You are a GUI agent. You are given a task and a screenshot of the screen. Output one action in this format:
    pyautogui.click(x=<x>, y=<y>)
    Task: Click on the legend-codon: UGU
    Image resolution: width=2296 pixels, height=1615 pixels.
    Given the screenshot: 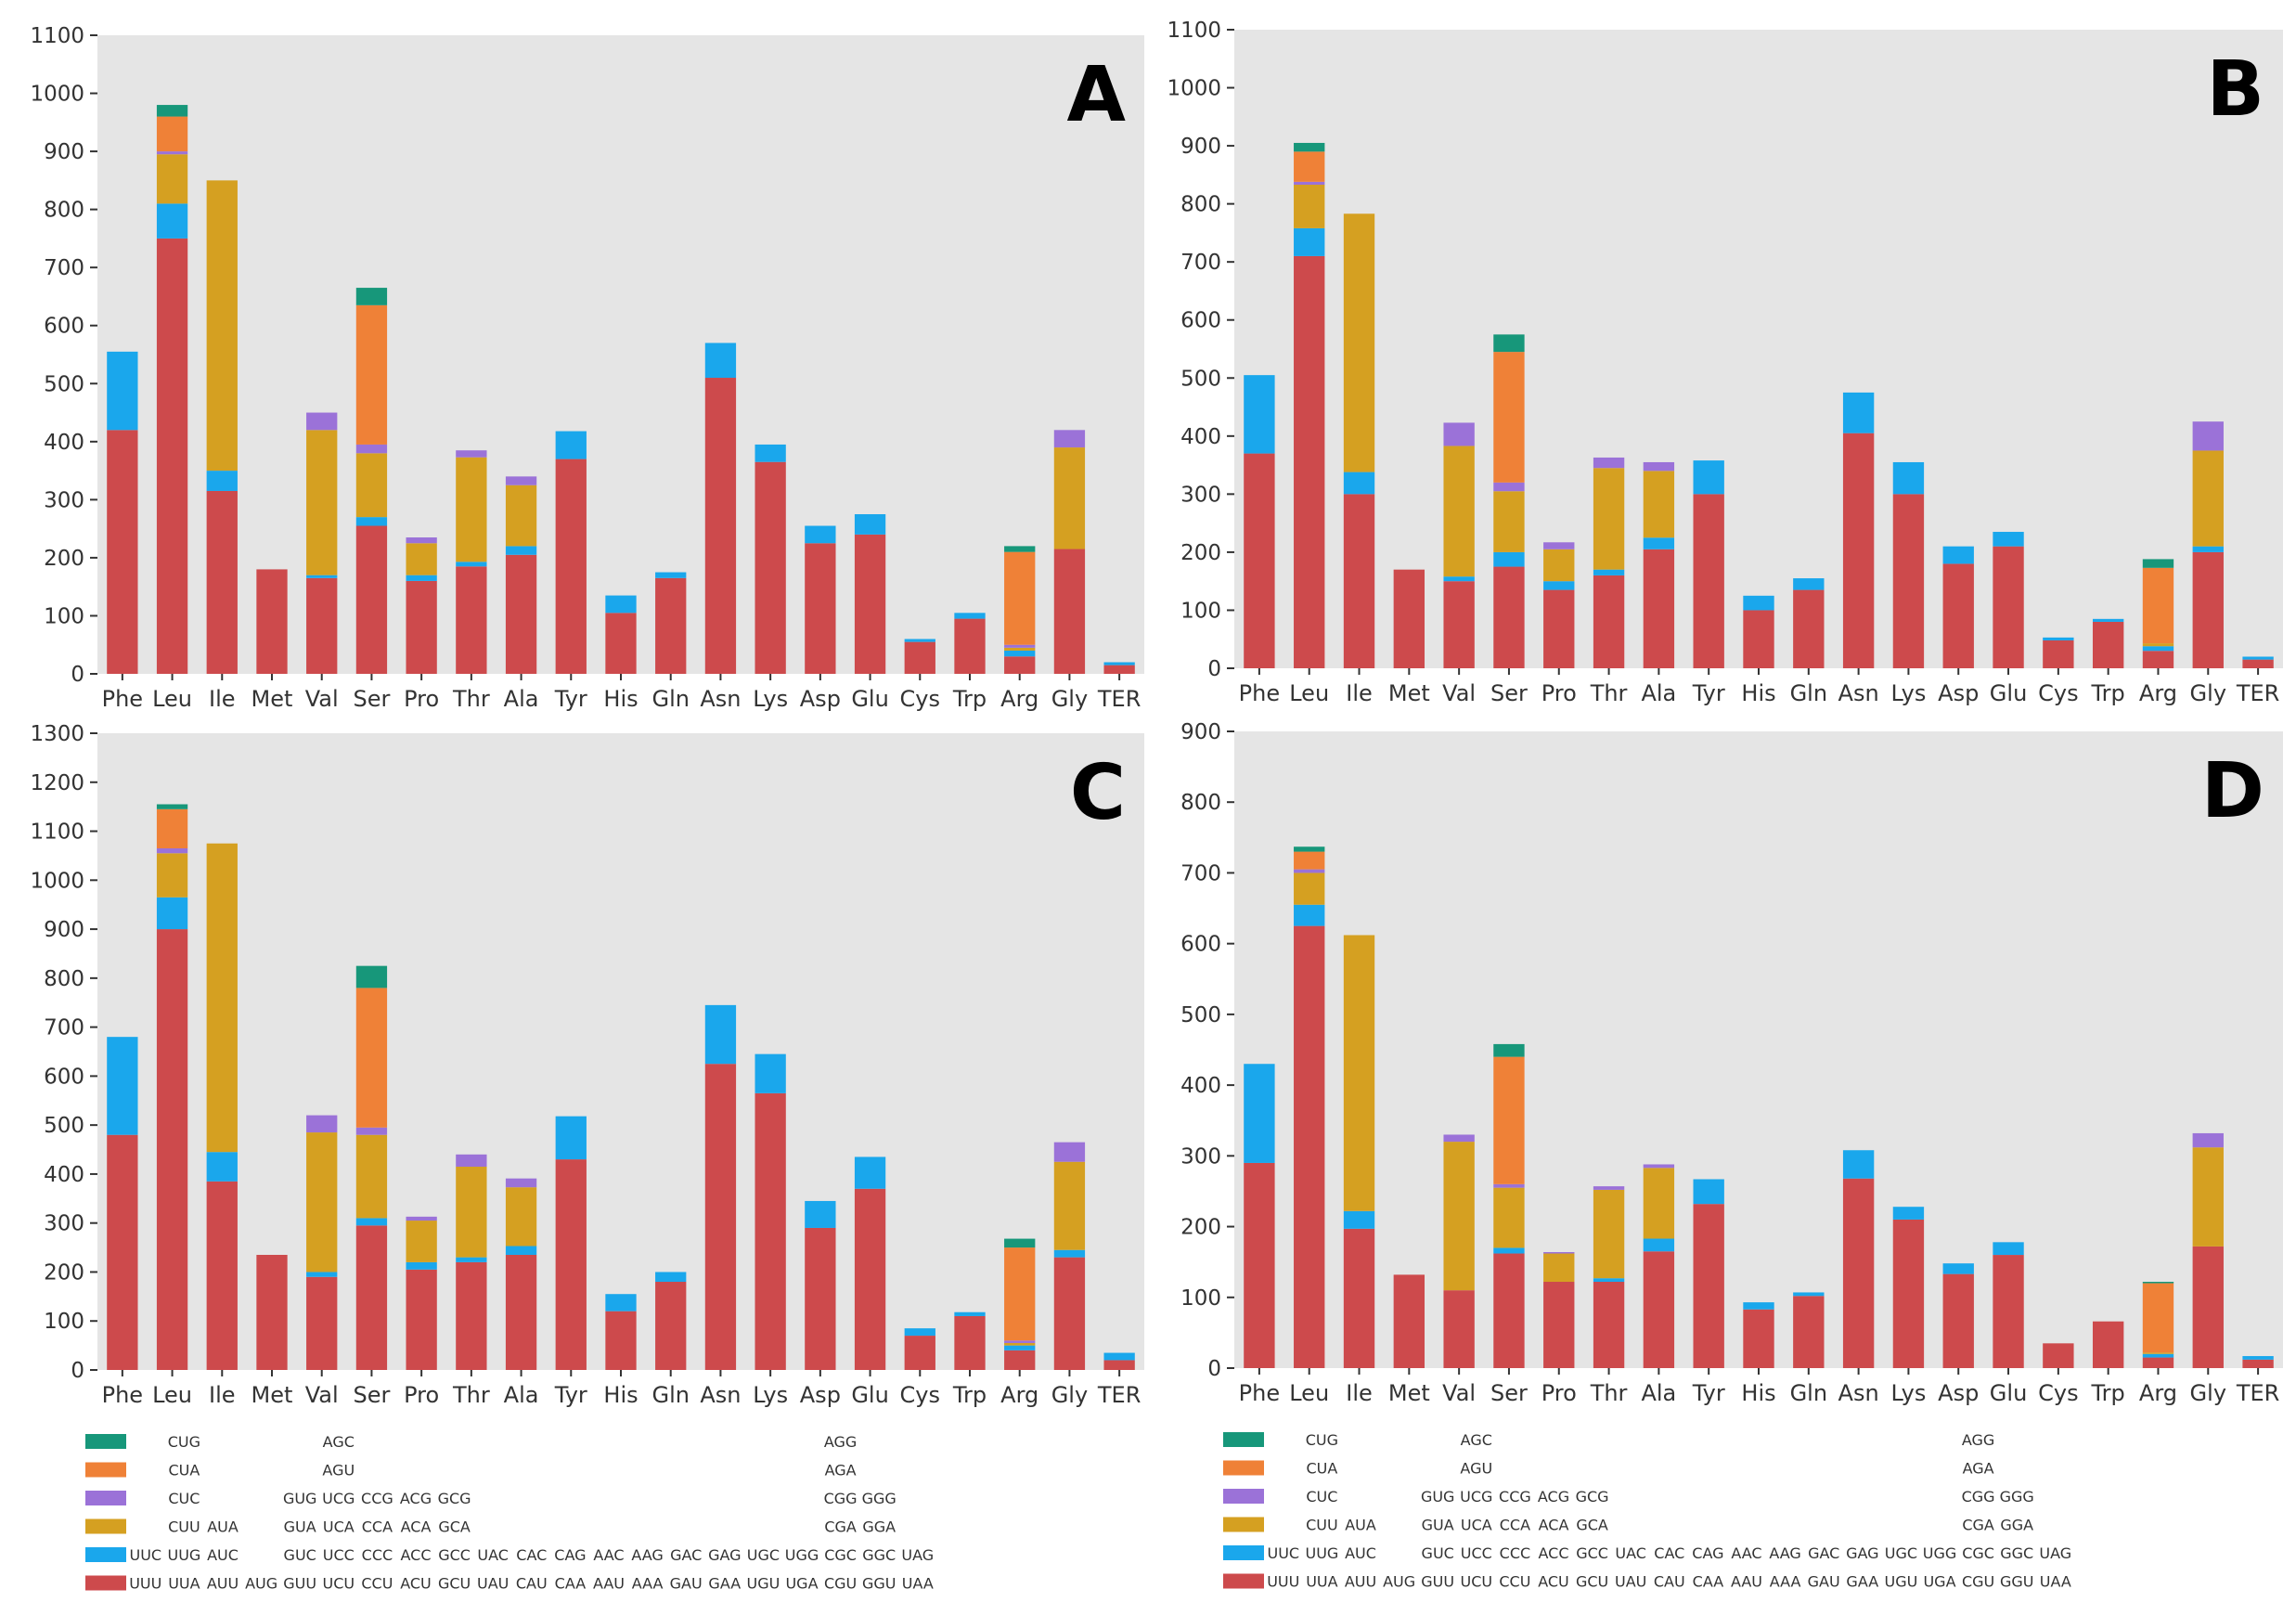 What is the action you would take?
    pyautogui.click(x=1900, y=1582)
    